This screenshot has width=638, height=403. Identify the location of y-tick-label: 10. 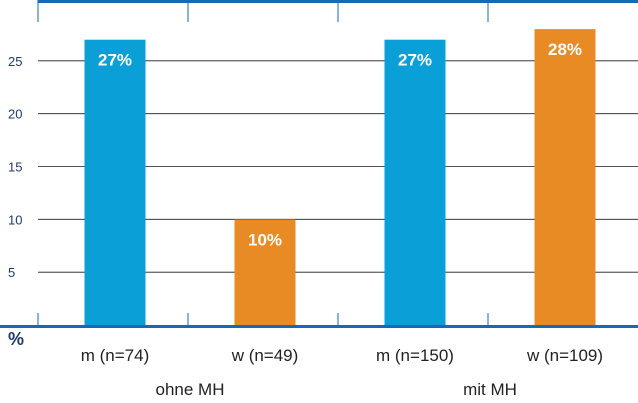
(15, 219).